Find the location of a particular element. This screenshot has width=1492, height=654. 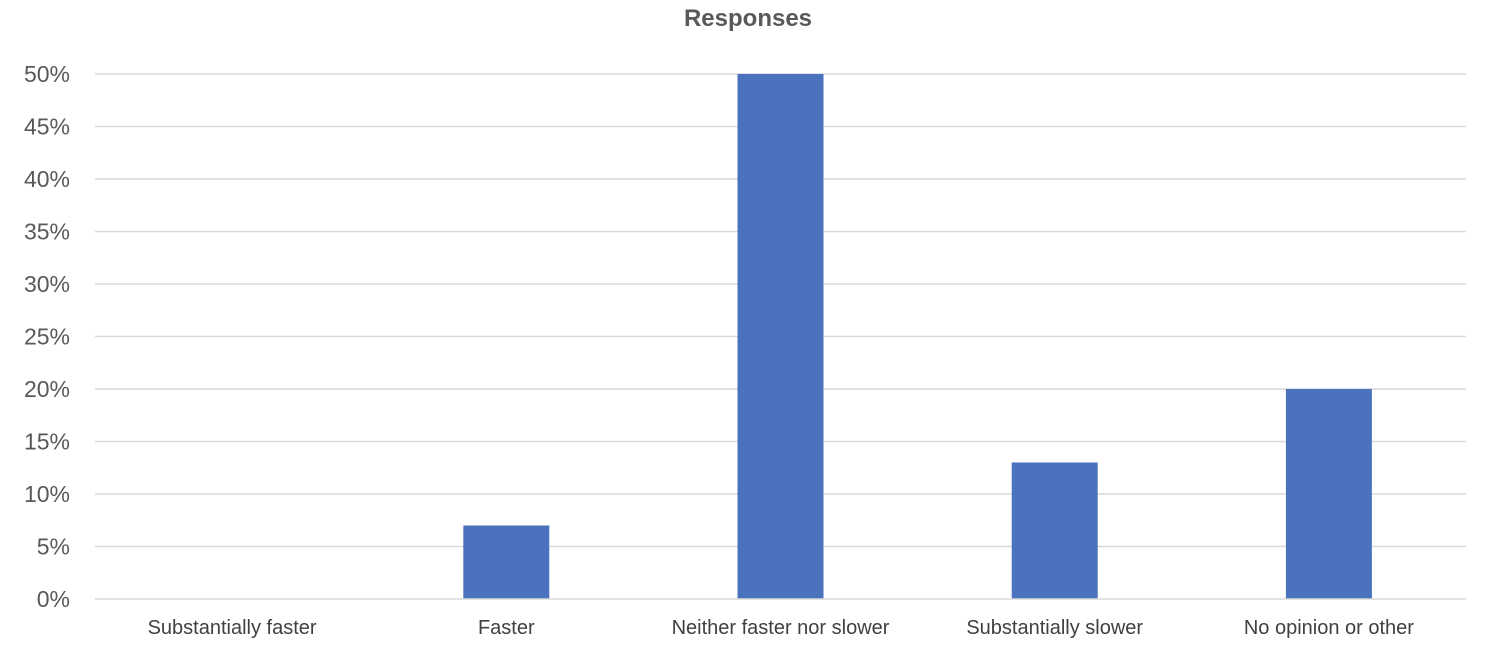

x-category-label-substantially-faster: Substantially faster is located at coordinates (232, 628).